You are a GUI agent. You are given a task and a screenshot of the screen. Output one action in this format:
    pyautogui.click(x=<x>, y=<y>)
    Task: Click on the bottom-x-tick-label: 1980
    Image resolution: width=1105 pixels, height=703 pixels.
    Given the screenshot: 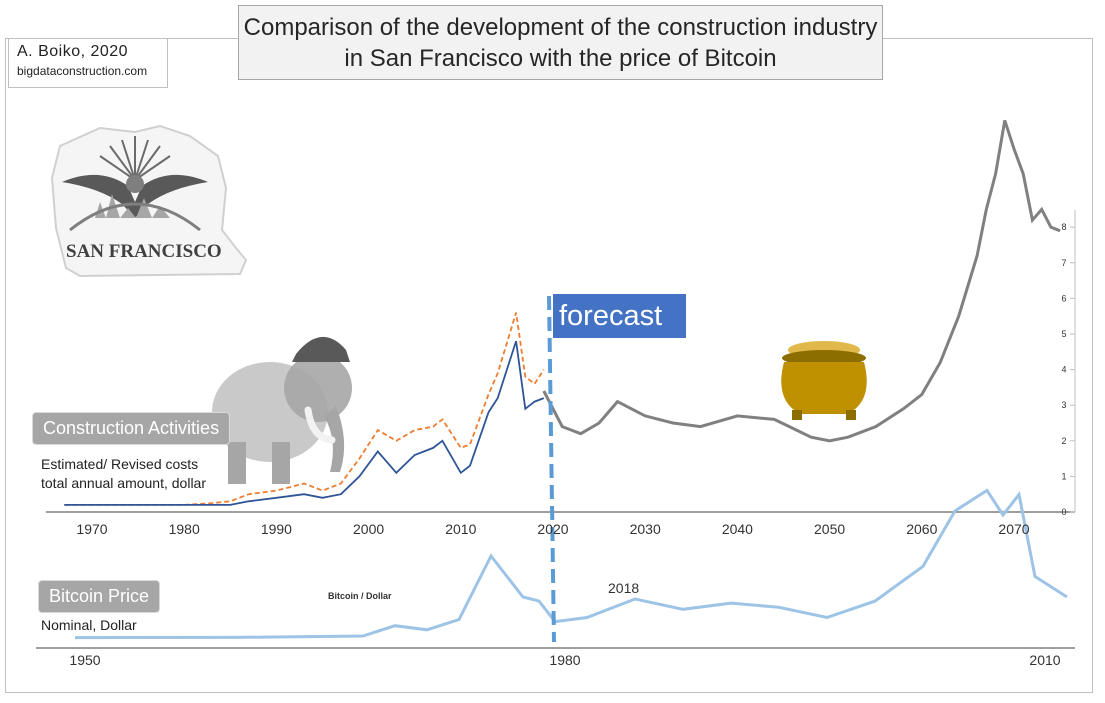 What is the action you would take?
    pyautogui.click(x=564, y=660)
    